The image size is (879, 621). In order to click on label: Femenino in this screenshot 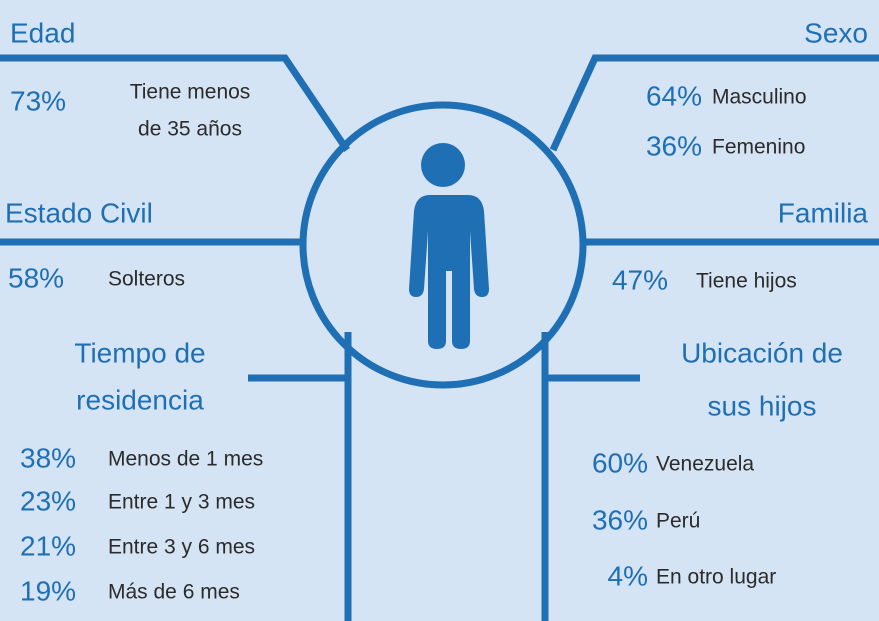, I will do `click(758, 147)`.